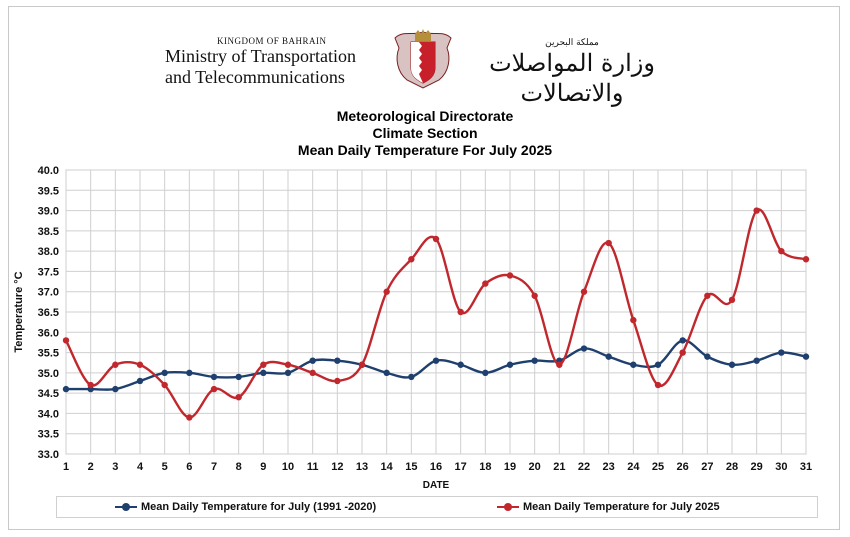 This screenshot has width=850, height=537. I want to click on x-tick-label: 30, so click(781, 467).